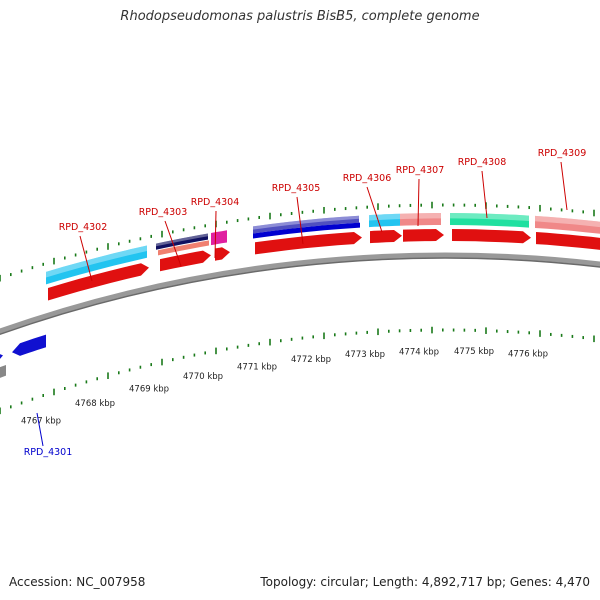 The width and height of the screenshot is (600, 600). Describe the element at coordinates (367, 178) in the screenshot. I see `gene-label-rpd-4306: RPD_4306` at that location.